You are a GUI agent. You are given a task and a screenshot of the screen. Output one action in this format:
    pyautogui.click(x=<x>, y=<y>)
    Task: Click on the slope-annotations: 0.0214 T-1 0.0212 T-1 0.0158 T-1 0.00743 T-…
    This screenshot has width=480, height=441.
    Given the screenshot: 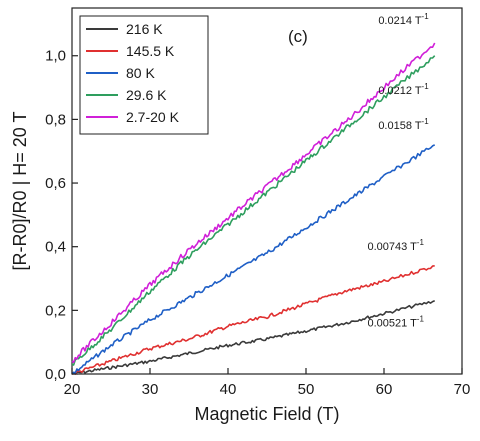 What is the action you would take?
    pyautogui.click(x=398, y=170)
    